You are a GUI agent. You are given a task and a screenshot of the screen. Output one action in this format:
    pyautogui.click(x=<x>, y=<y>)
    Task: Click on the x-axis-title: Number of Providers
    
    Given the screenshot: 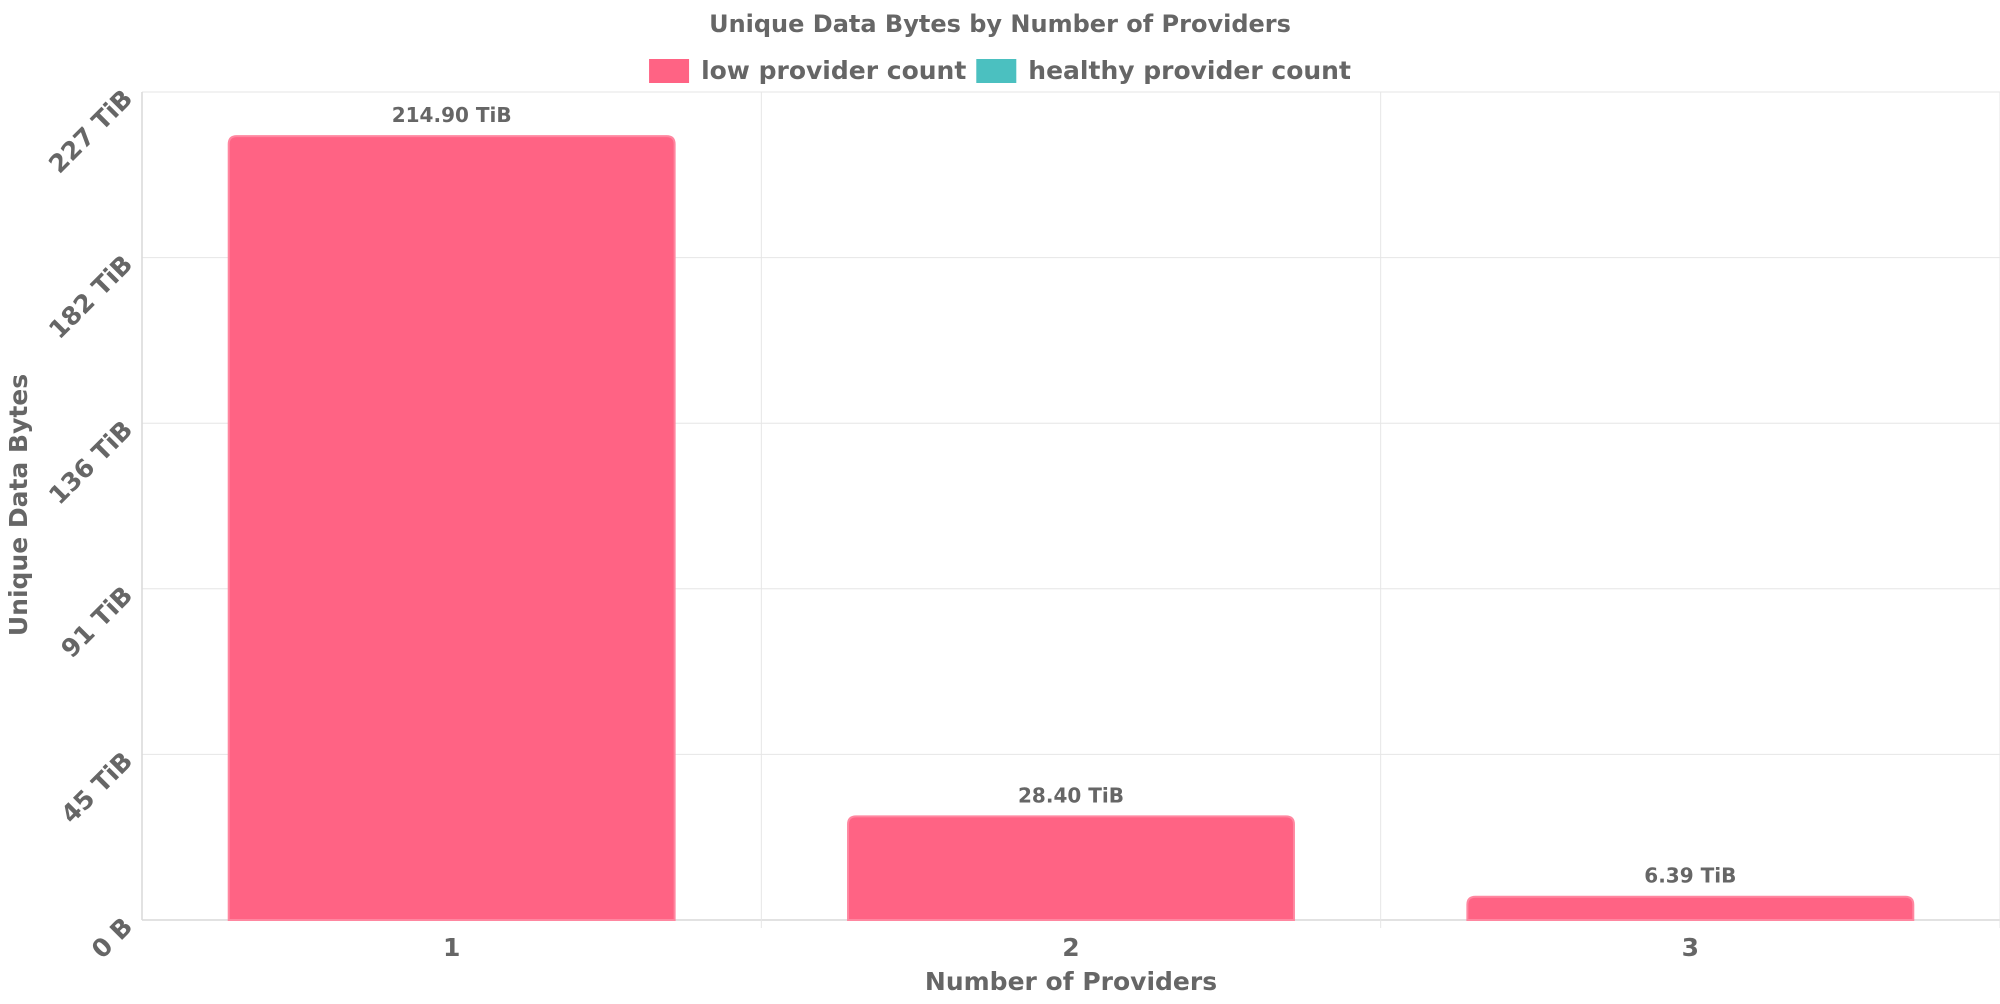 What is the action you would take?
    pyautogui.click(x=1071, y=981)
    